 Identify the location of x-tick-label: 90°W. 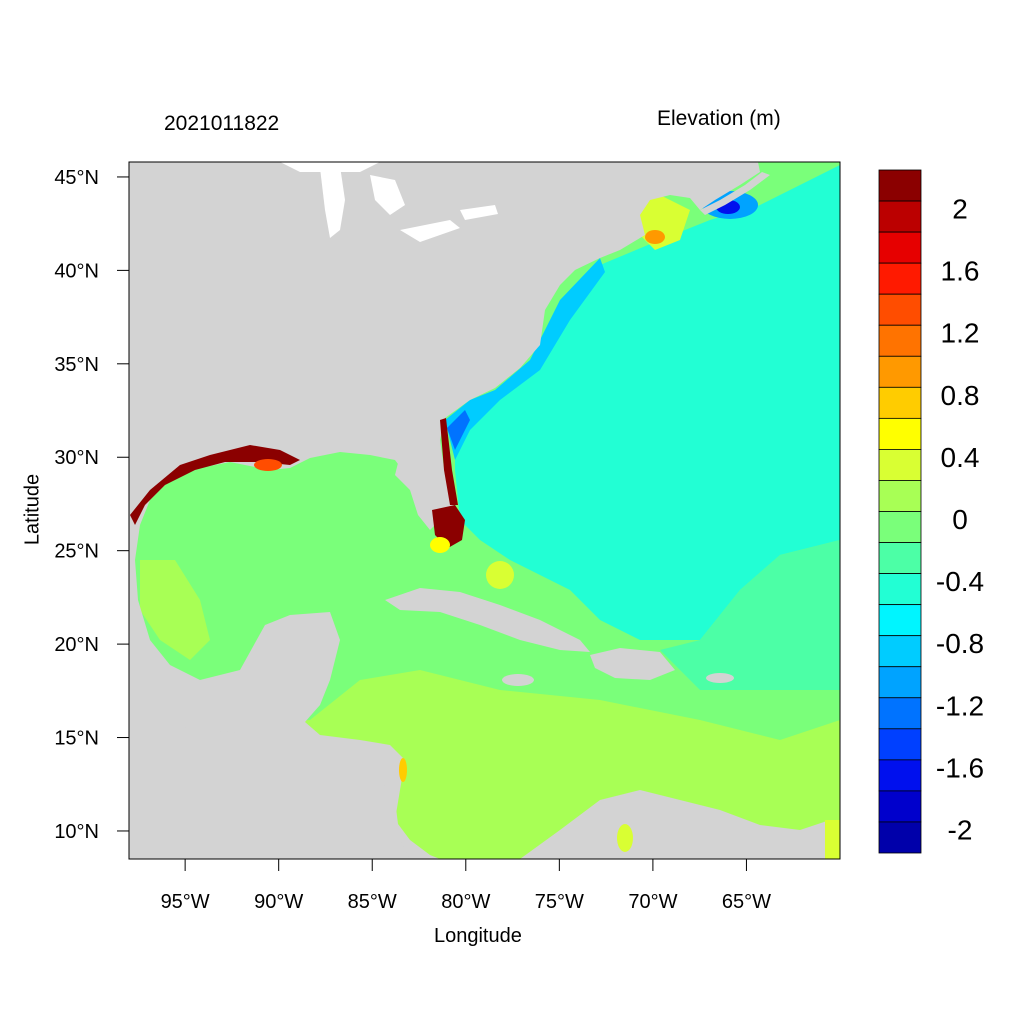
(278, 902).